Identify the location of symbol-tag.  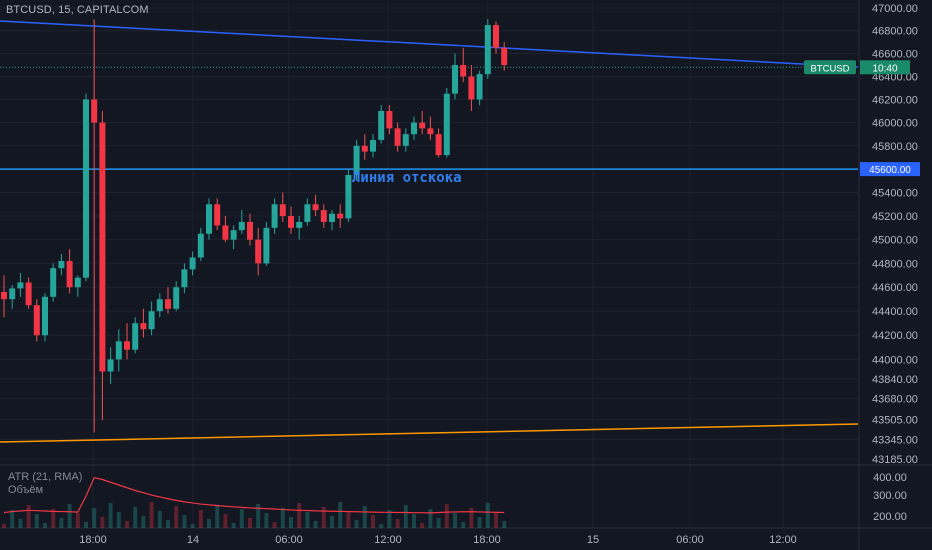
(830, 67).